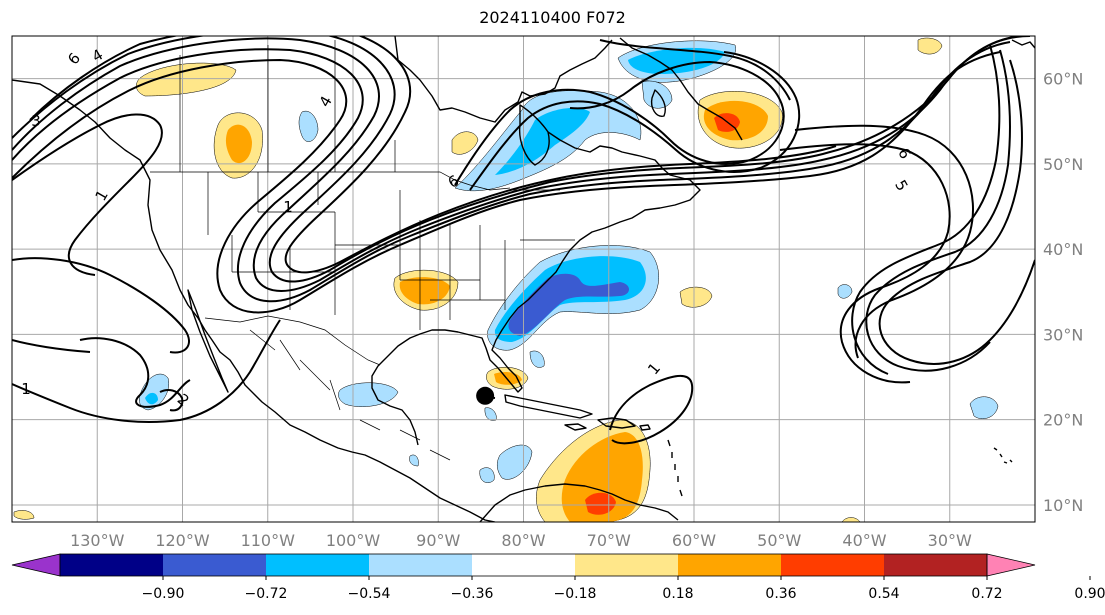 This screenshot has height=615, width=1105. Describe the element at coordinates (1063, 420) in the screenshot. I see `latitude-label: 20°N` at that location.